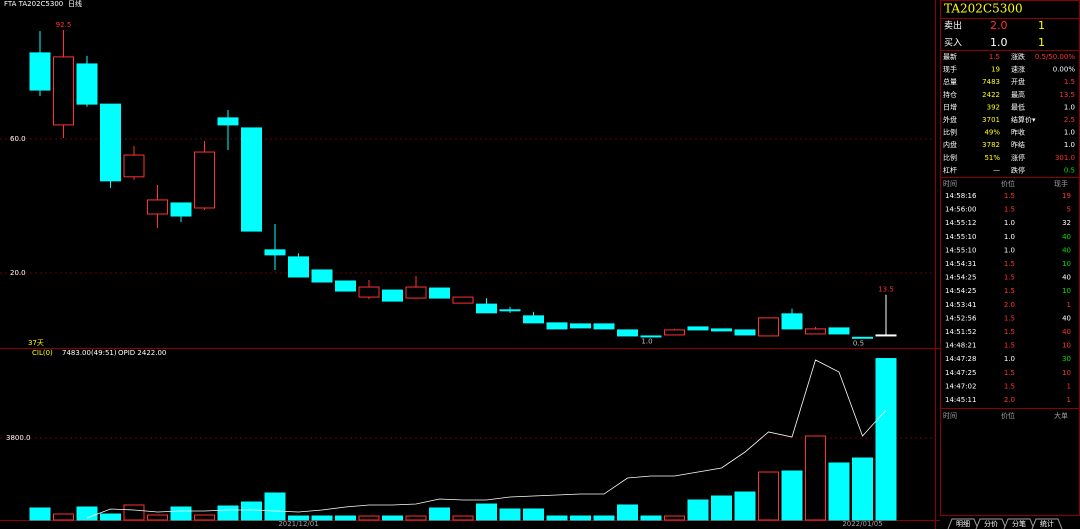  Describe the element at coordinates (18, 438) in the screenshot. I see `y-tick-label: 3800.0` at that location.